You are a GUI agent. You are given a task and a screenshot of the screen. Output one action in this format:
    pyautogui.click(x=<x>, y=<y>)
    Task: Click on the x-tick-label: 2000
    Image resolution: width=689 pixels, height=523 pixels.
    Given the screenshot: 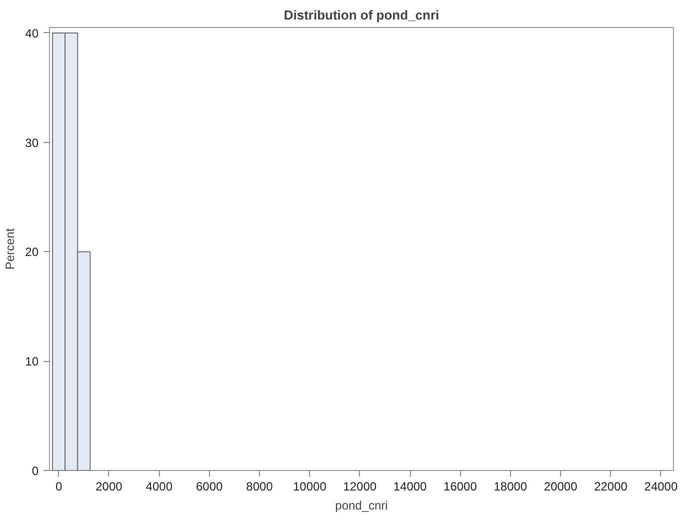 What is the action you would take?
    pyautogui.click(x=109, y=487)
    